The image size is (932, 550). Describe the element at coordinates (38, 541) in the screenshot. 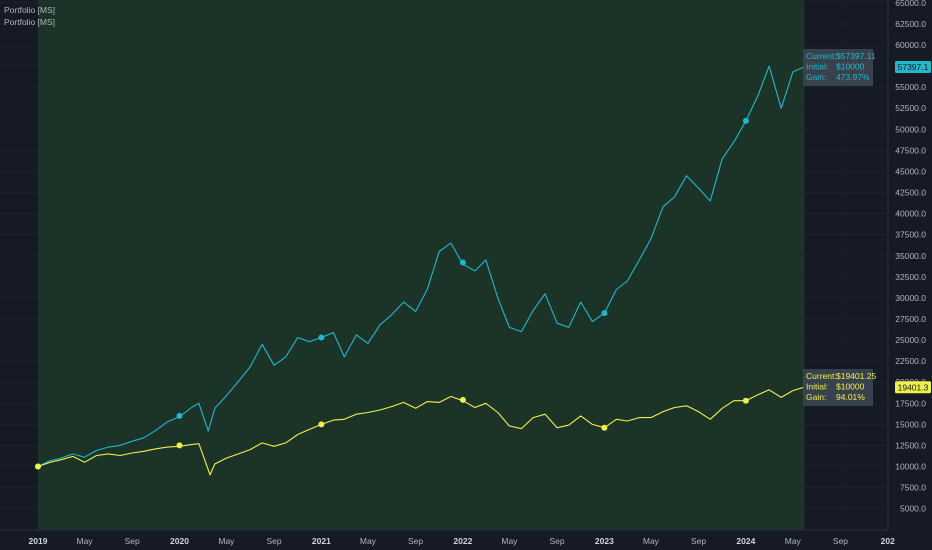

I see `x-tick-label: 2019` at that location.